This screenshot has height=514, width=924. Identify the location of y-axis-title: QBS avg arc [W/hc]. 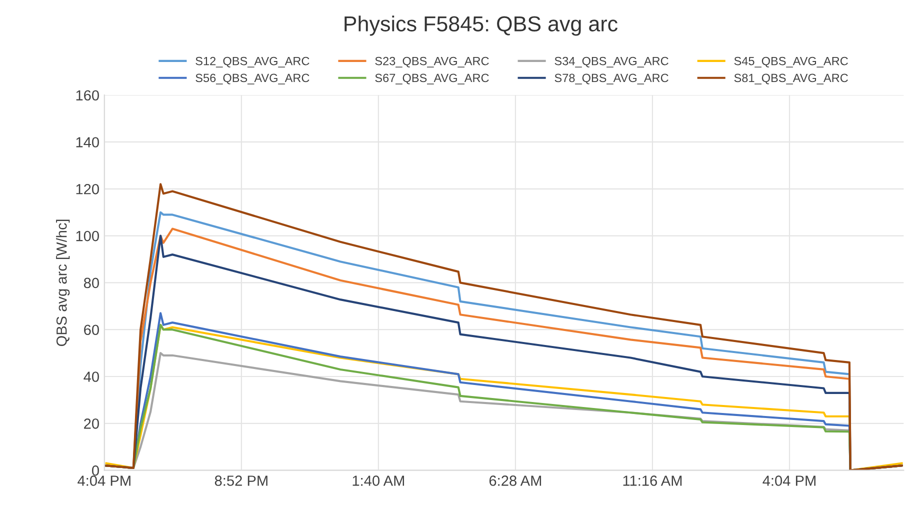
(63, 283).